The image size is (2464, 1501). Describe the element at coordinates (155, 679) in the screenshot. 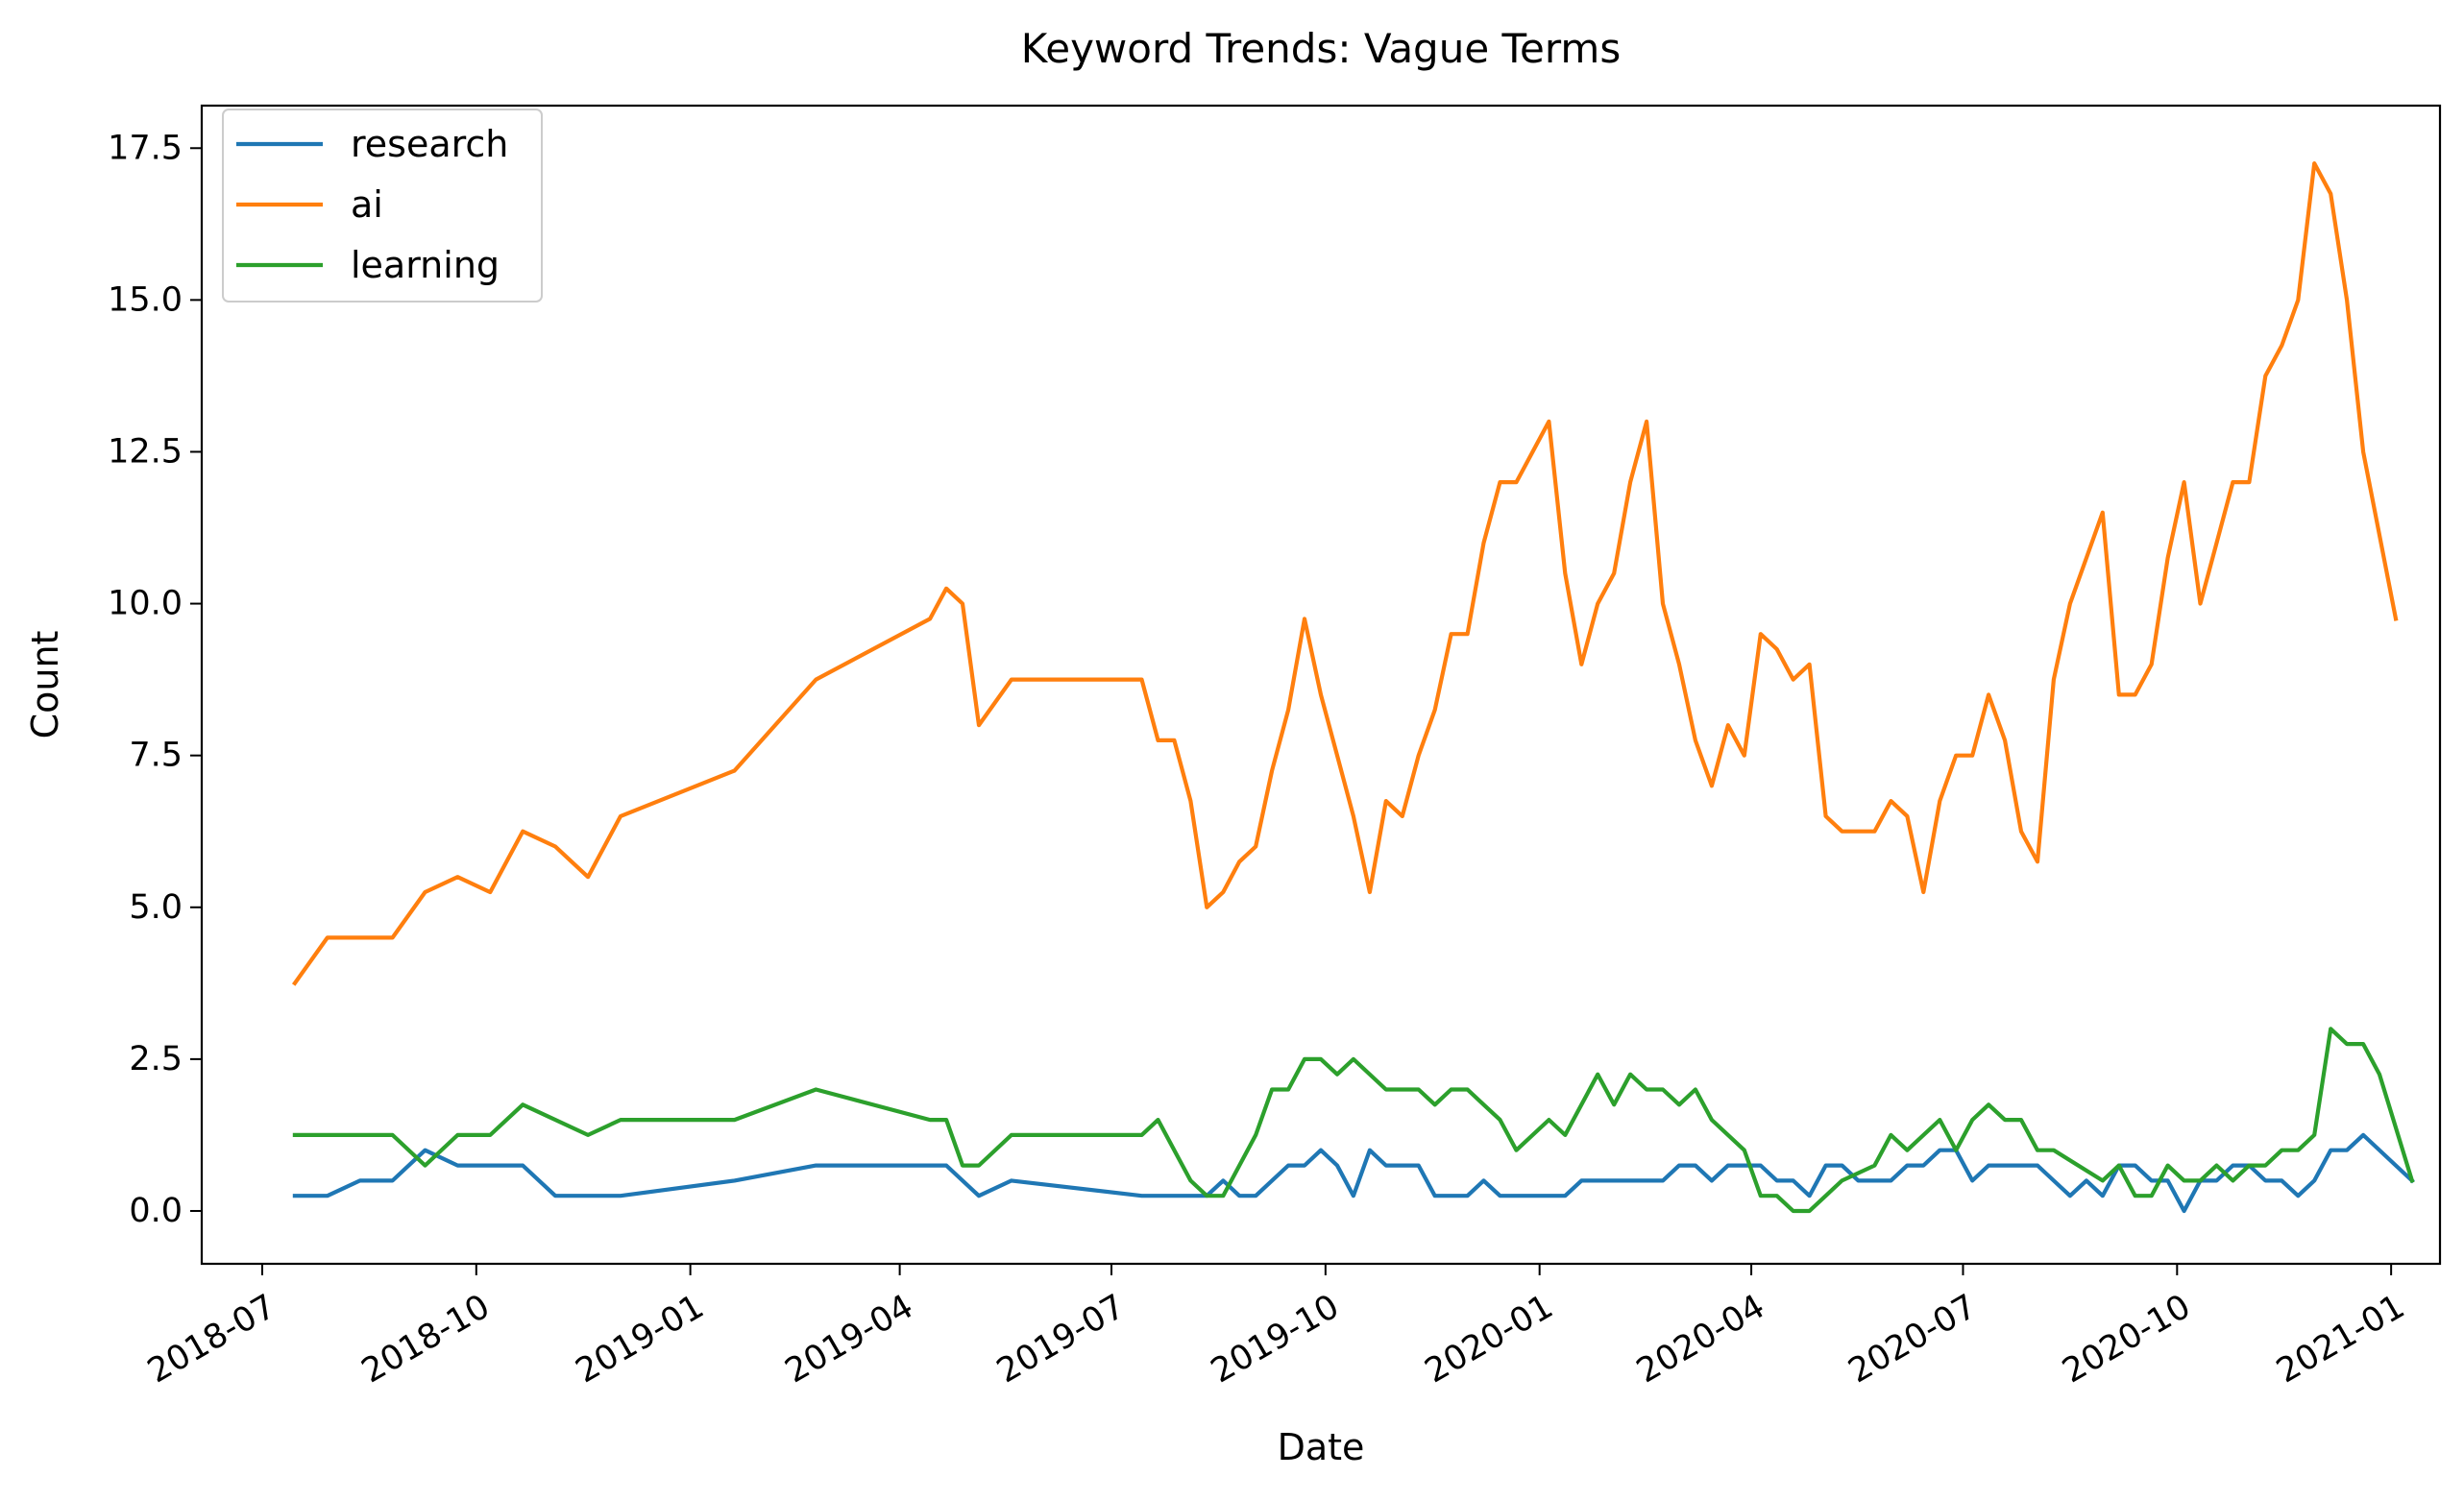

I see `y-axis: 0.0 2.5 5.0 7.5 10.0 12.5 15.0 17.5` at that location.